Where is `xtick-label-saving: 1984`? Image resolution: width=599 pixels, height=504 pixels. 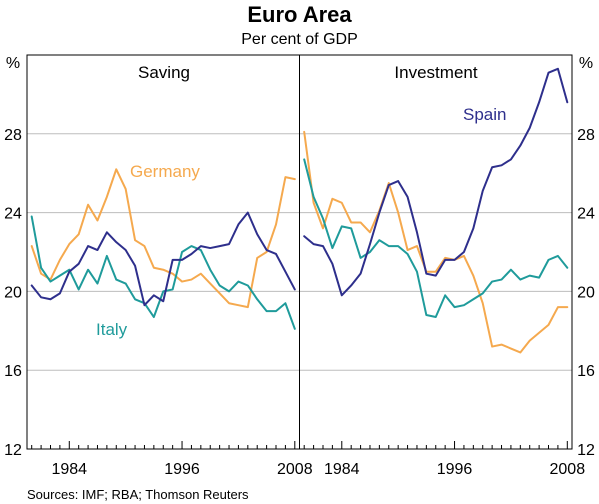
xtick-label-saving: 1984 is located at coordinates (69, 469).